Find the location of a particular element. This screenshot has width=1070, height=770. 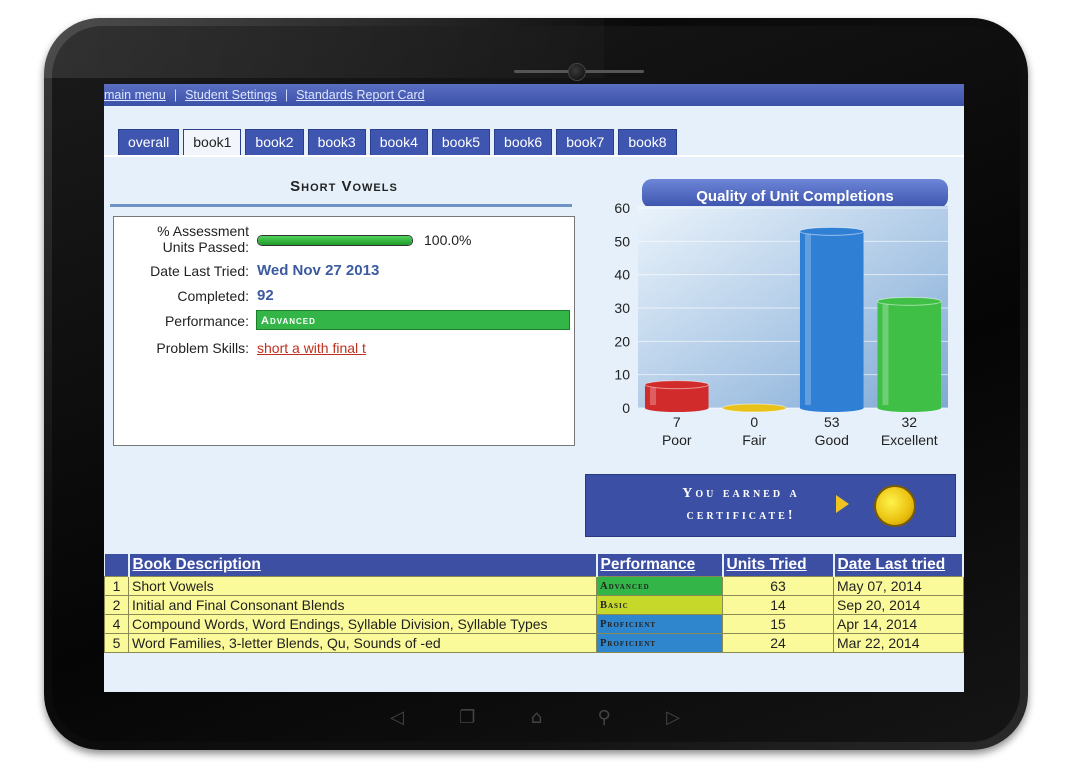

chart-y-ticks: 0 10 20 30 40 50 60 is located at coordinates (622, 308).